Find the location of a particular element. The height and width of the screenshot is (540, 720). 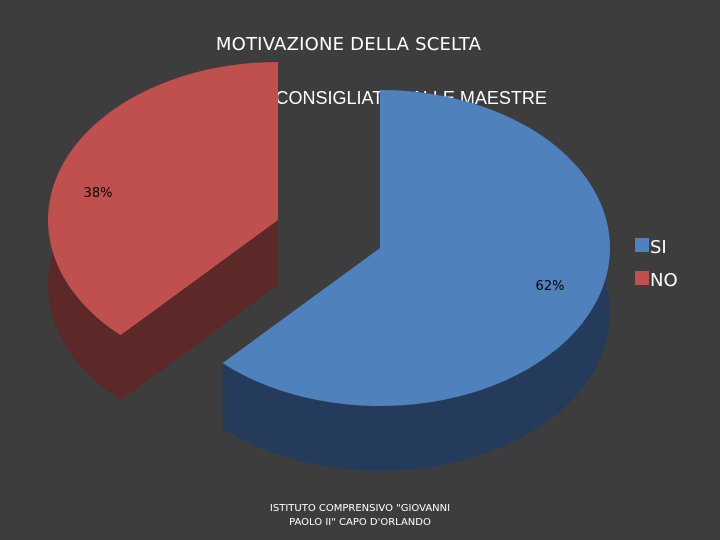

legend: SI NO is located at coordinates (656, 264).